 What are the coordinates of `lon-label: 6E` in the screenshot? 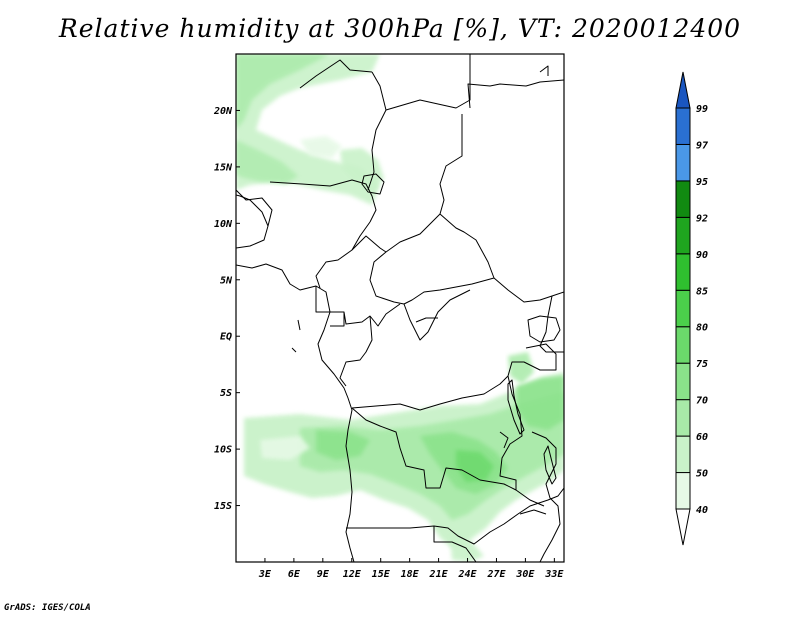 It's located at (294, 574).